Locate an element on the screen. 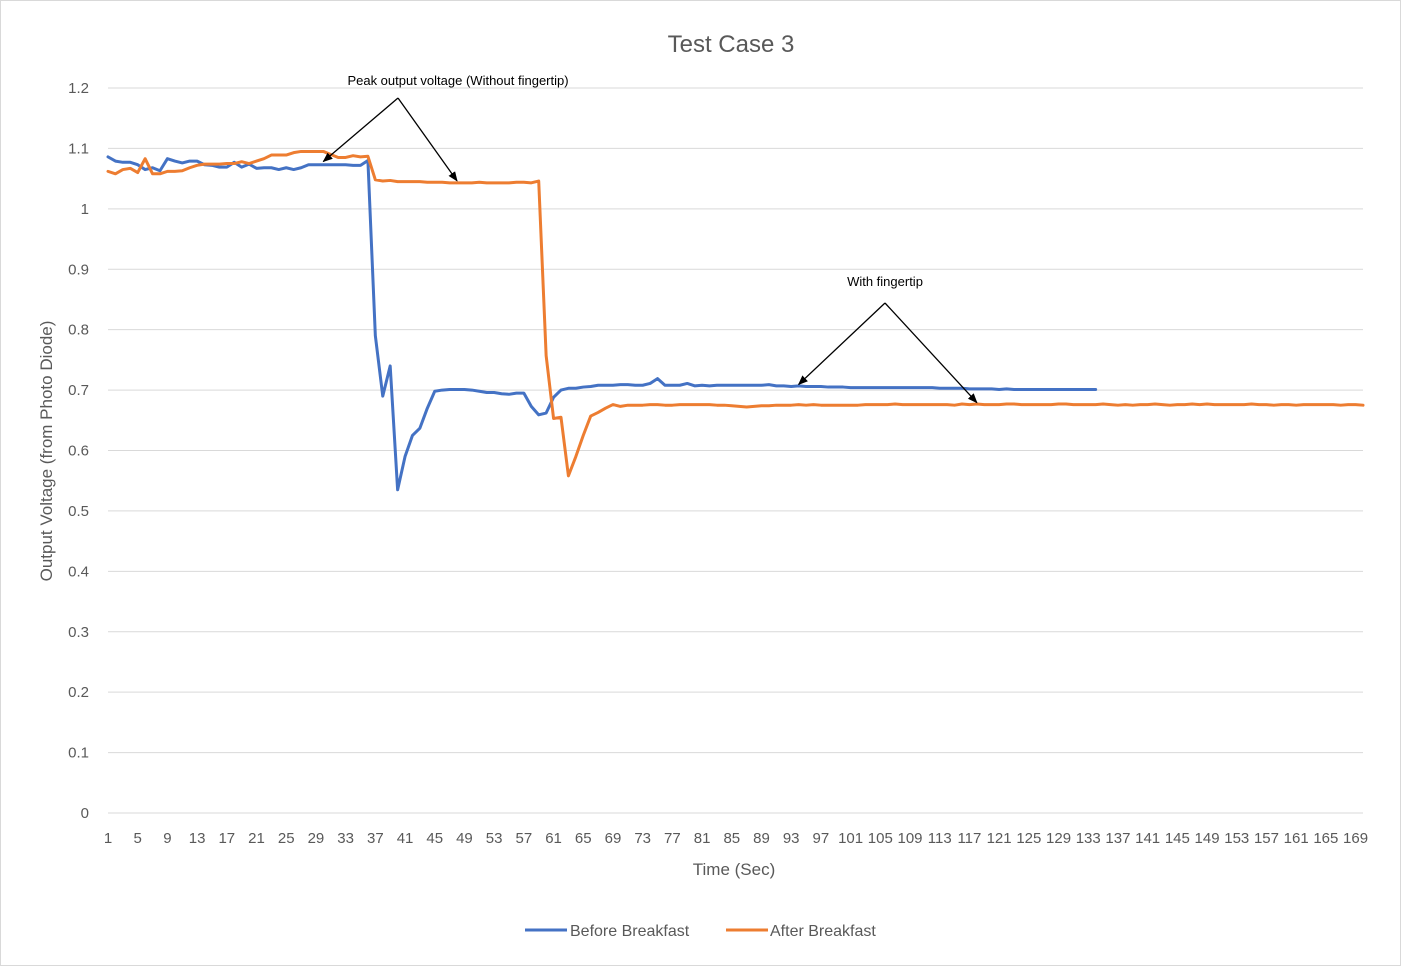  x-tick-label: 105 is located at coordinates (880, 838).